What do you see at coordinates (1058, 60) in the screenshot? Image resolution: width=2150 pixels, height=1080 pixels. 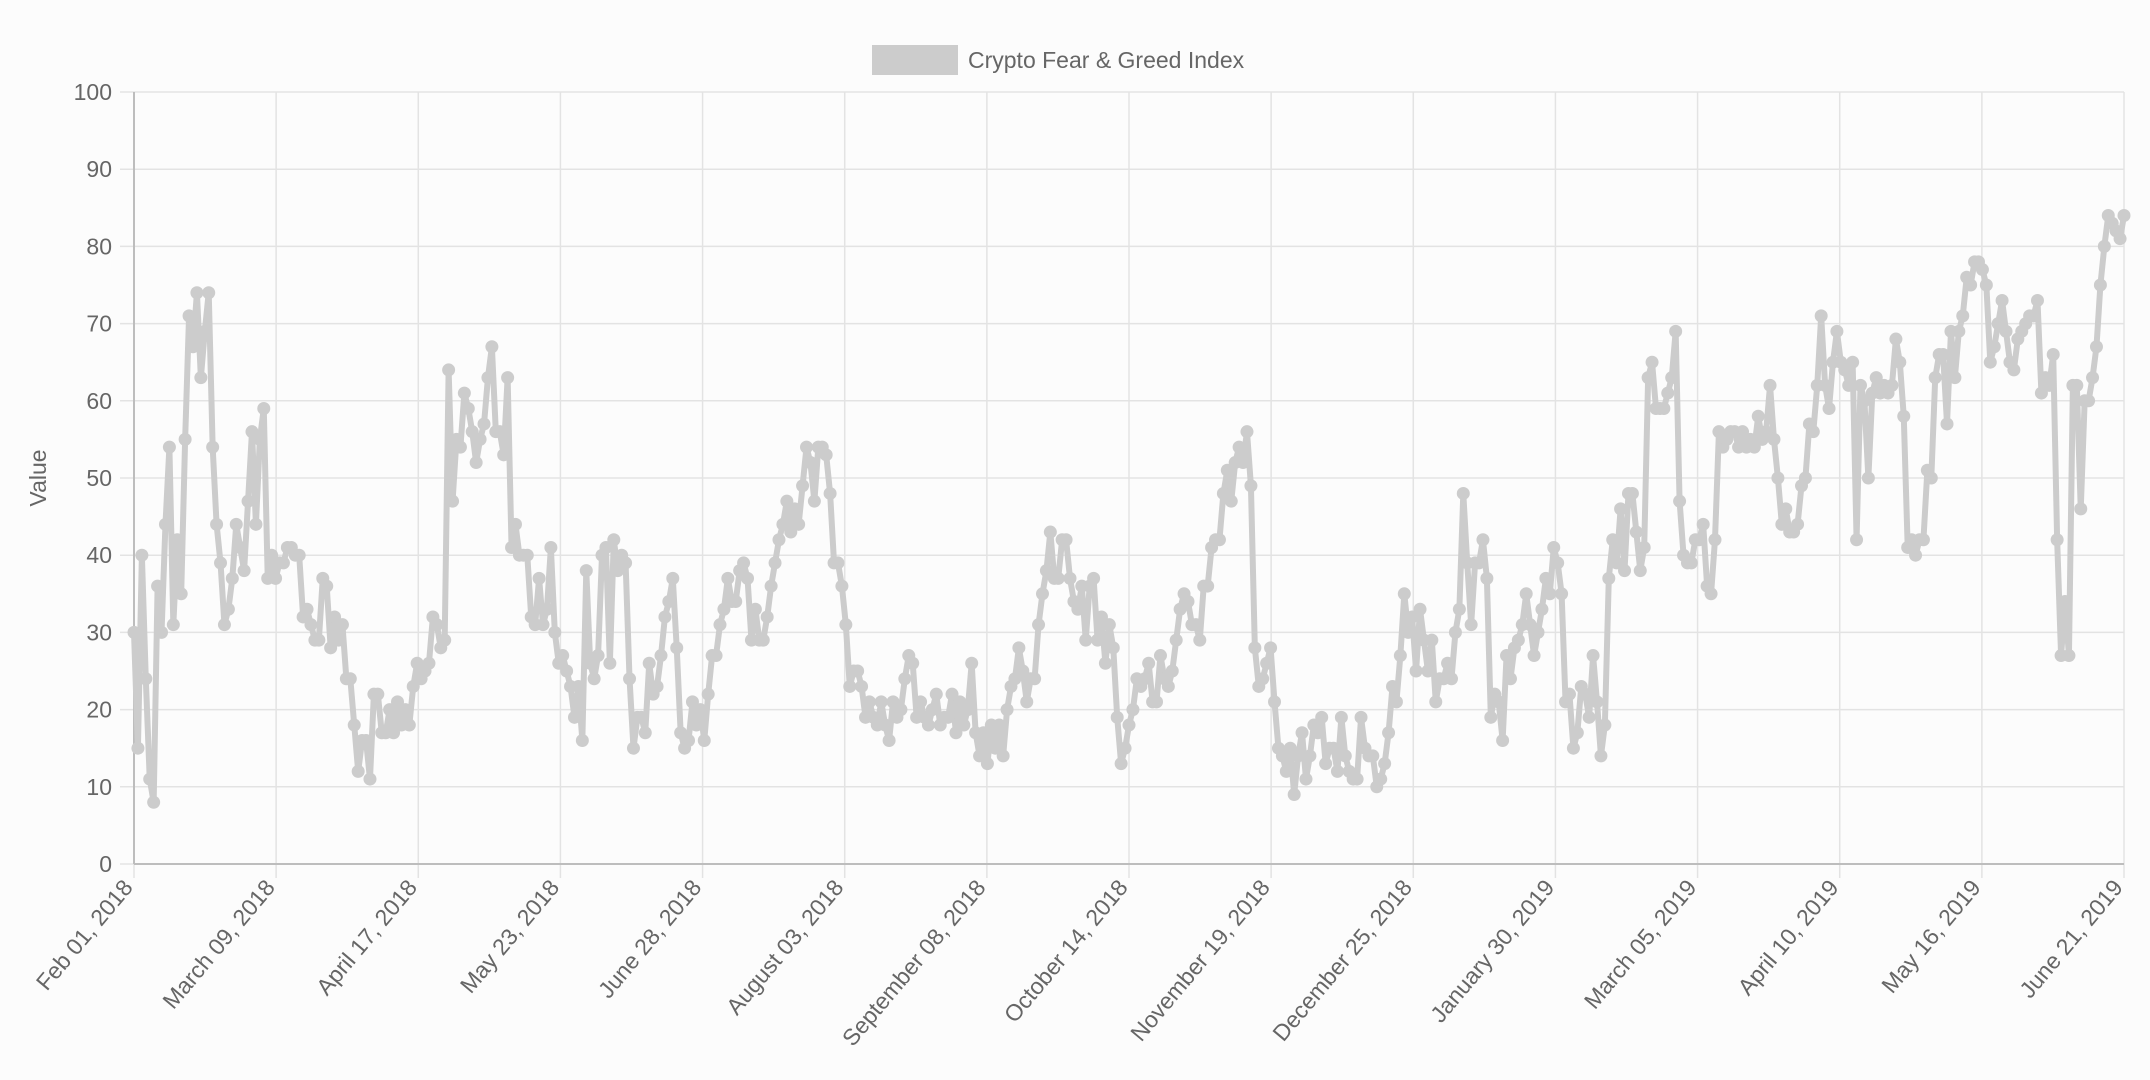 I see `legend: Crypto Fear & Greed Index` at bounding box center [1058, 60].